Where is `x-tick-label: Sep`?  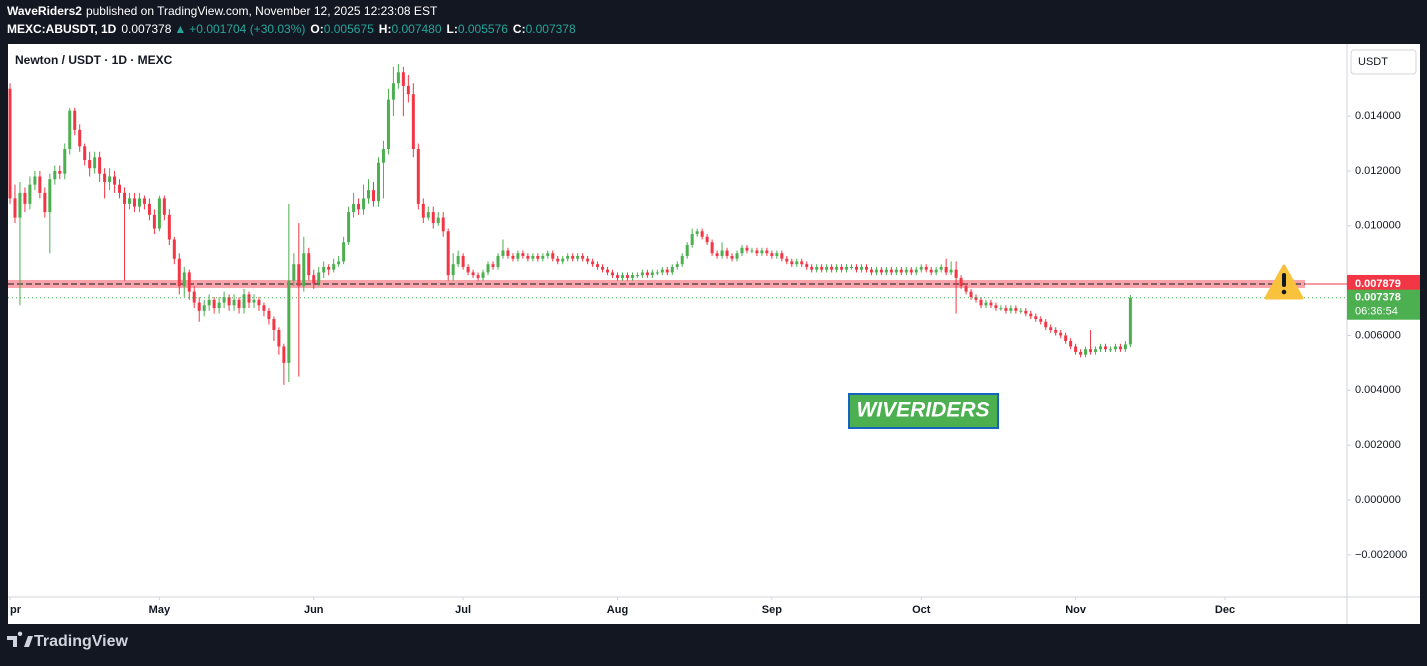
x-tick-label: Sep is located at coordinates (772, 610).